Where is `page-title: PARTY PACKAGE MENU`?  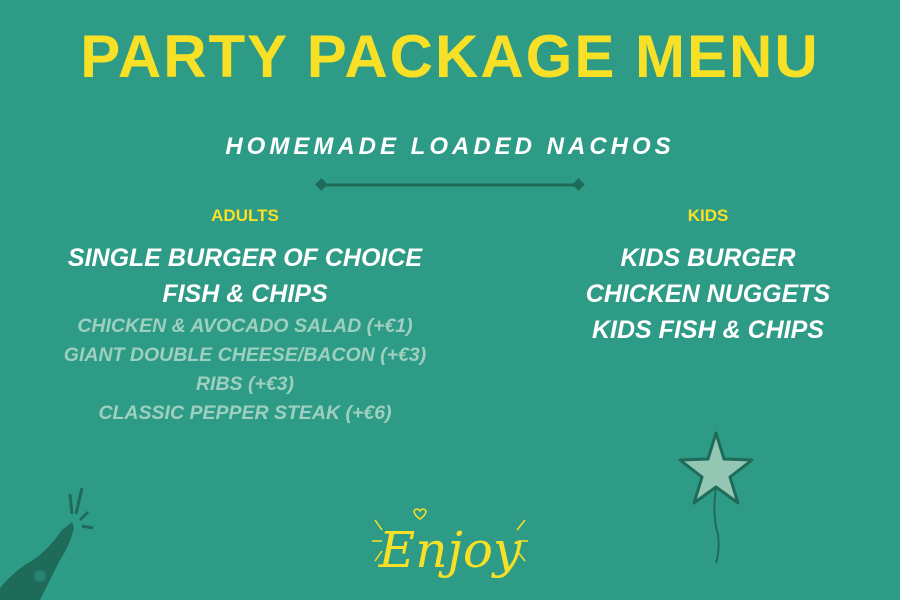 page-title: PARTY PACKAGE MENU is located at coordinates (450, 56).